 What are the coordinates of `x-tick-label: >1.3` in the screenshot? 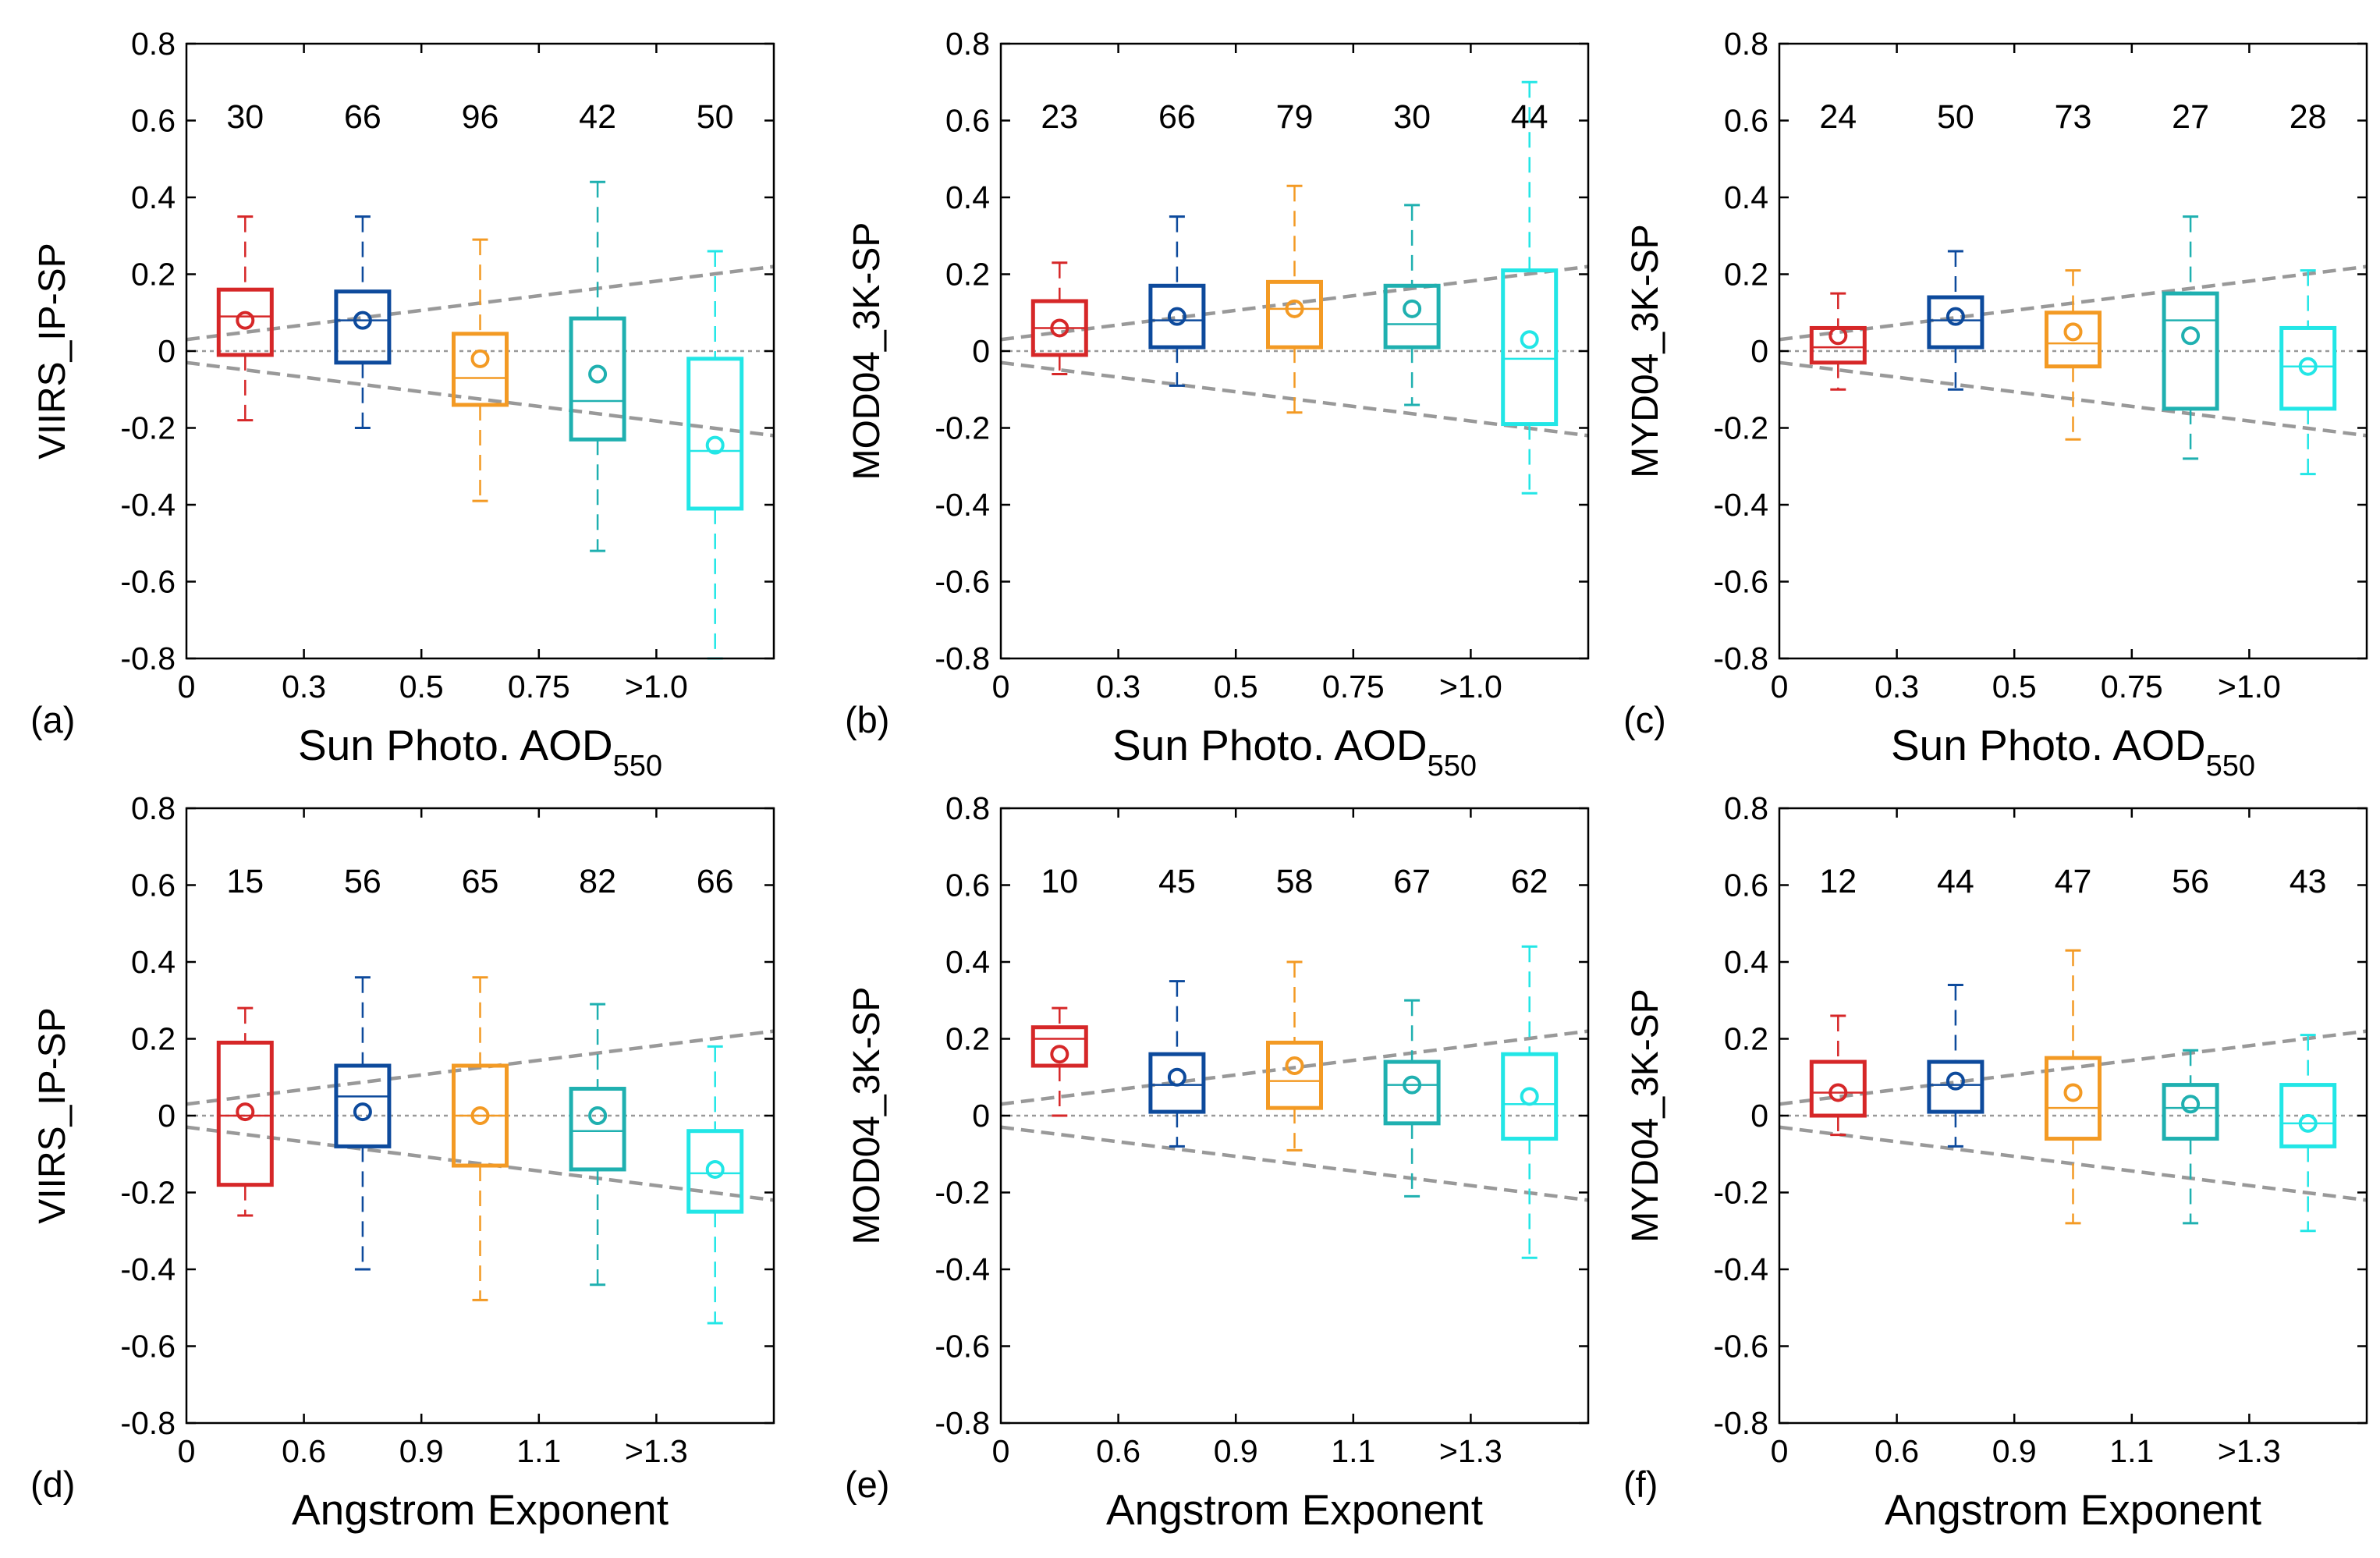 It's located at (2250, 1451).